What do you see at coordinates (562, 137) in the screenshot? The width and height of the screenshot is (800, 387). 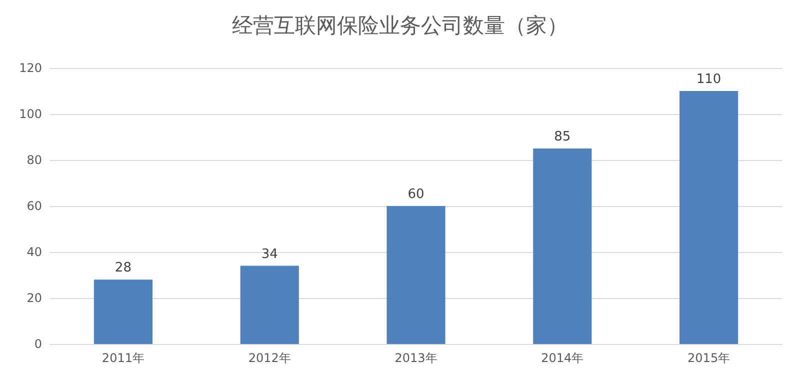 I see `data-label: 85` at bounding box center [562, 137].